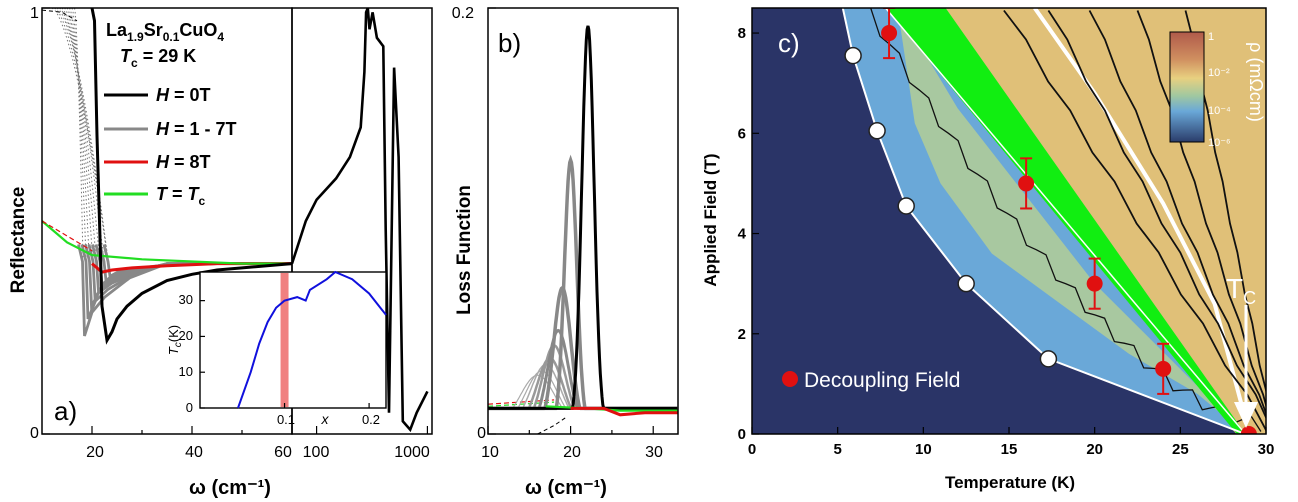 The height and width of the screenshot is (502, 1298). Describe the element at coordinates (790, 379) in the screenshot. I see `decoupling-legend-marker` at that location.